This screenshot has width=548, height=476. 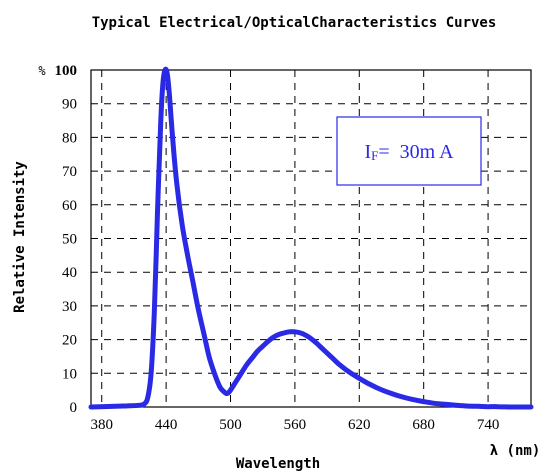 I want to click on y-tick-label: 90, so click(x=69, y=105).